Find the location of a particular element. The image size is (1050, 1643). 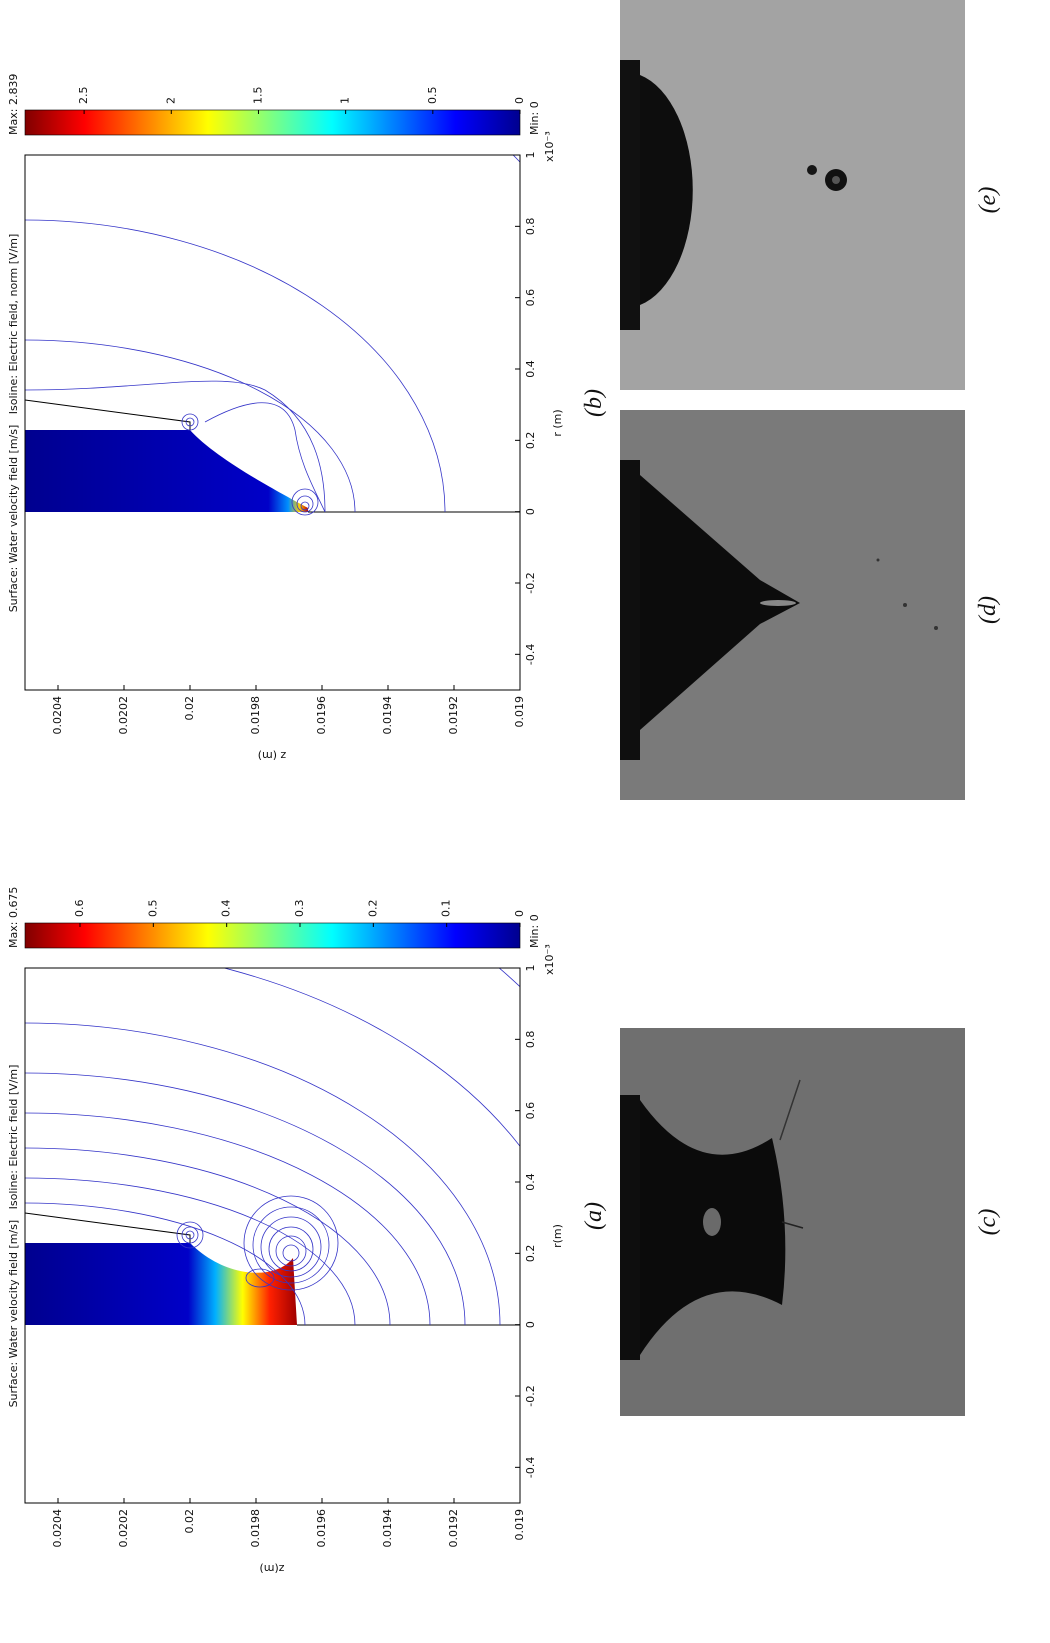

droplet-dome is located at coordinates (666, 190).